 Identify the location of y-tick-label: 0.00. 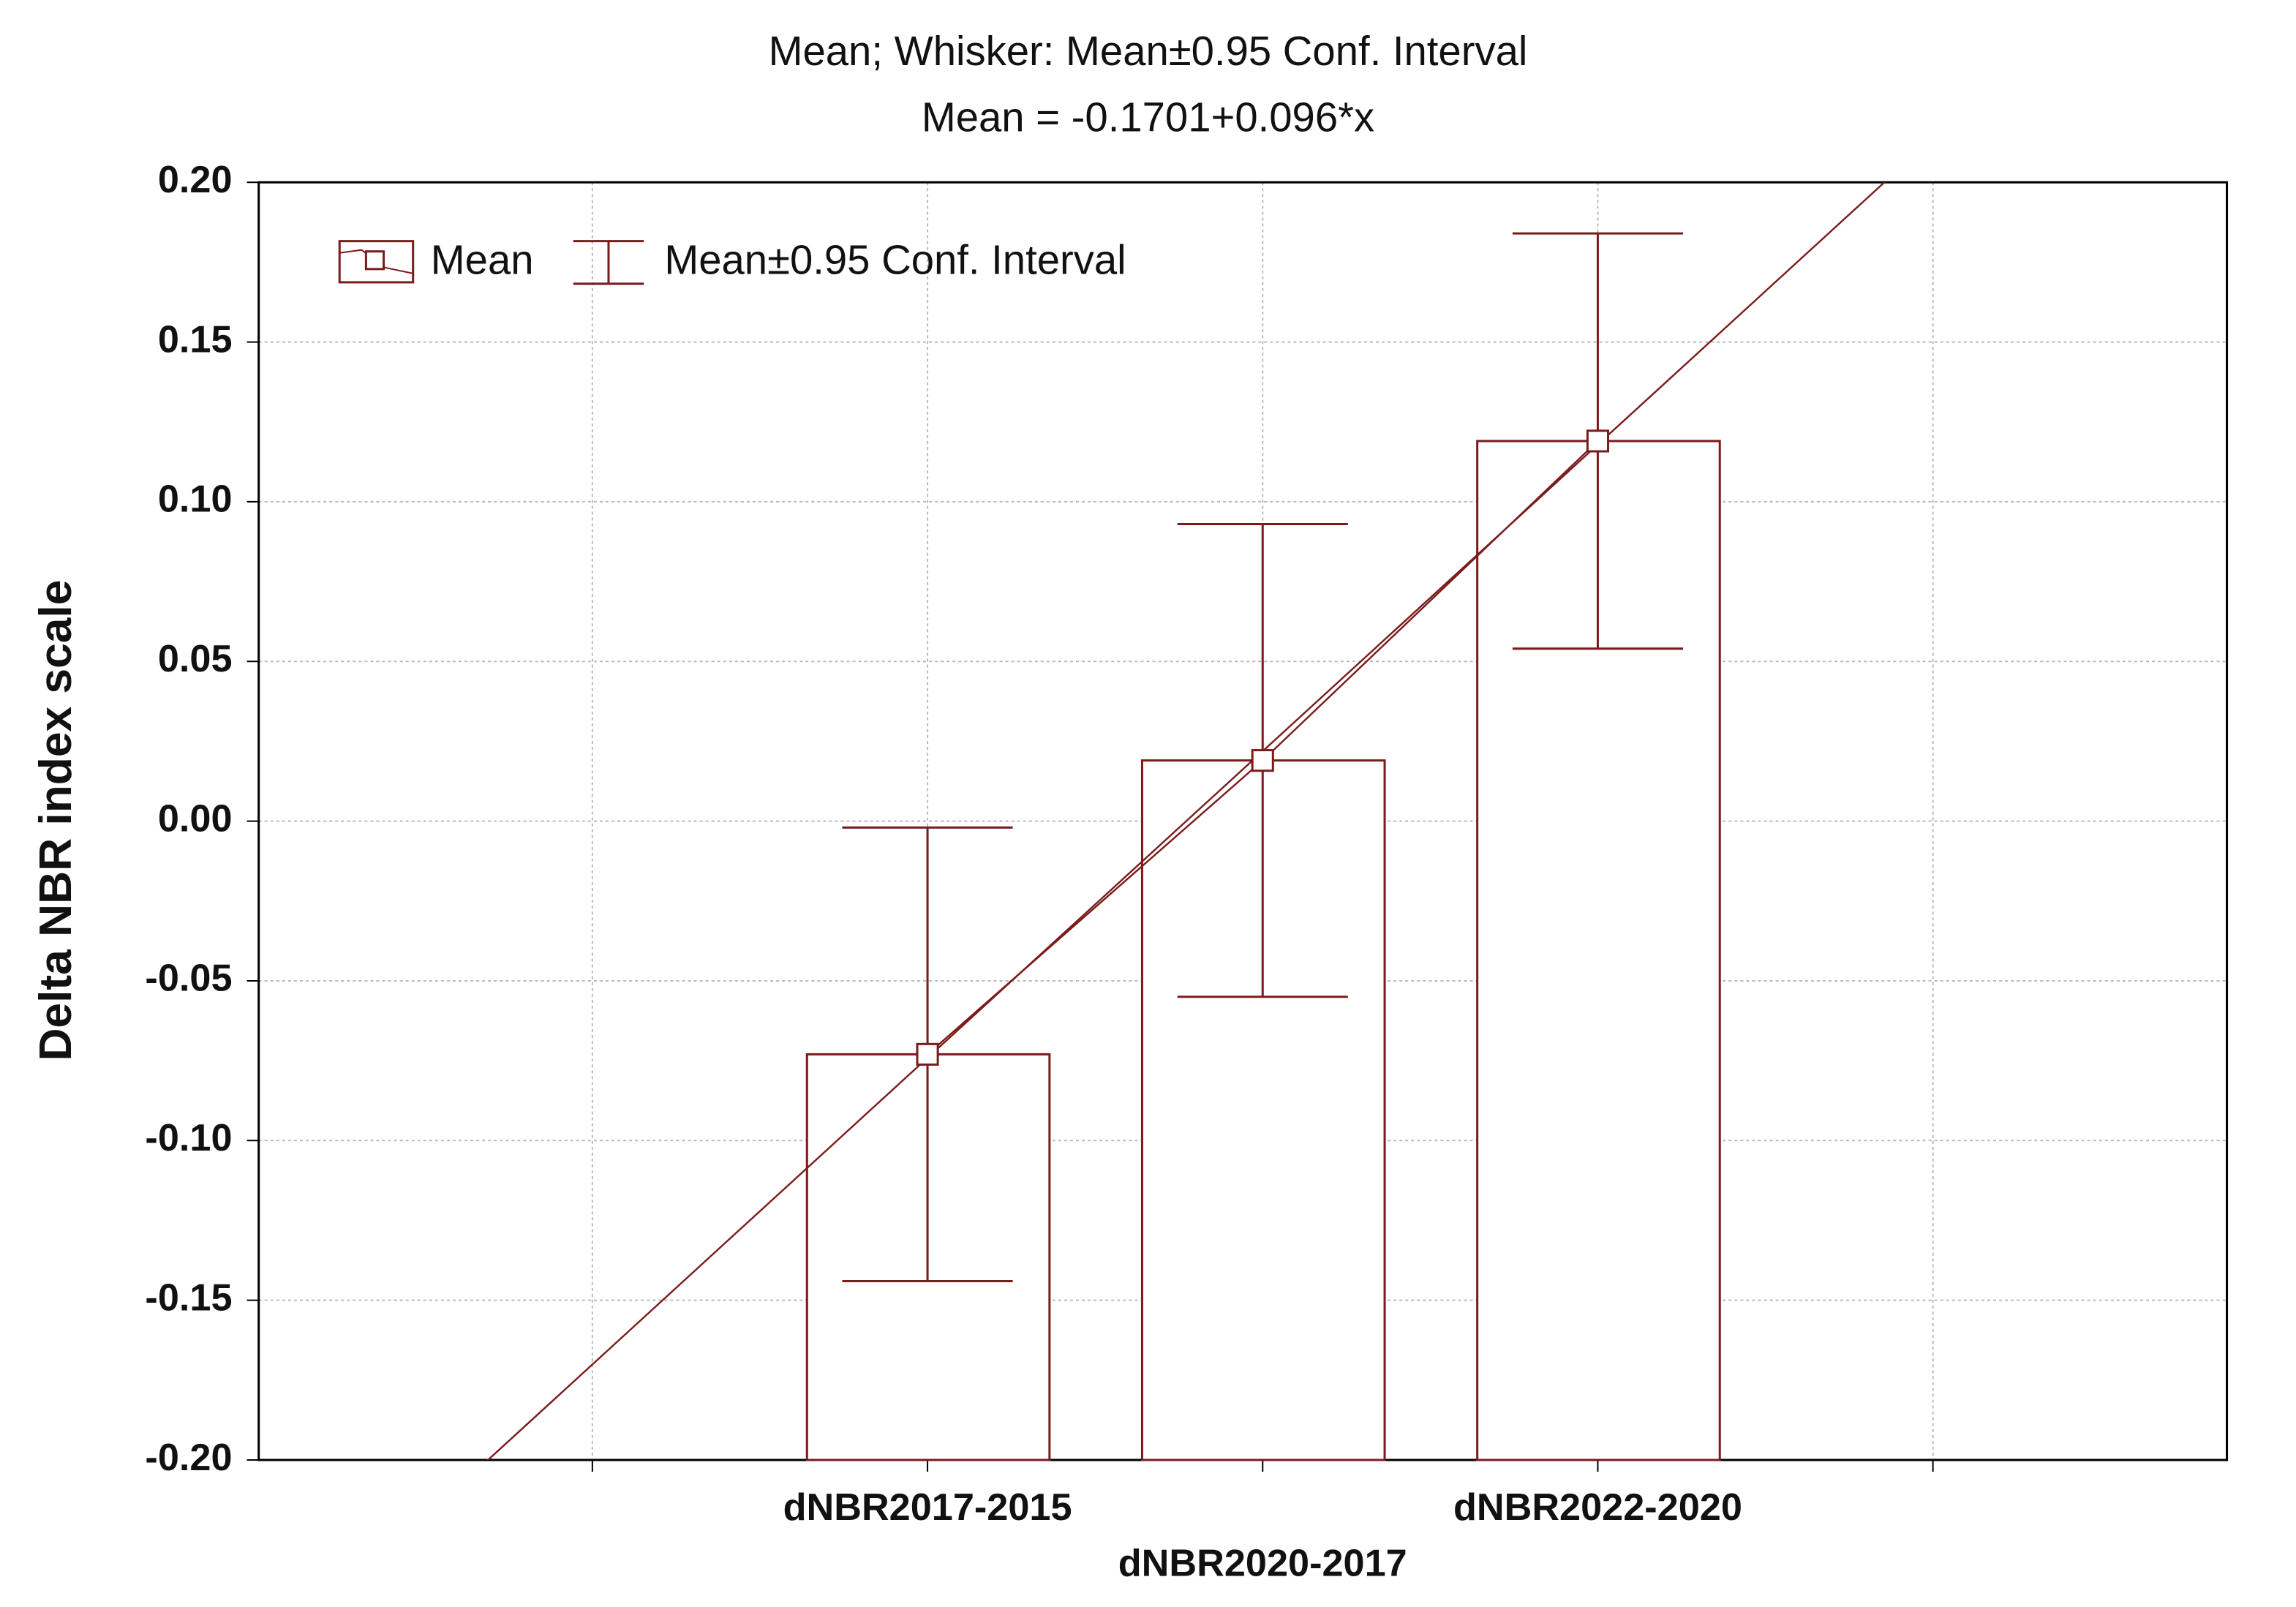
(196, 819).